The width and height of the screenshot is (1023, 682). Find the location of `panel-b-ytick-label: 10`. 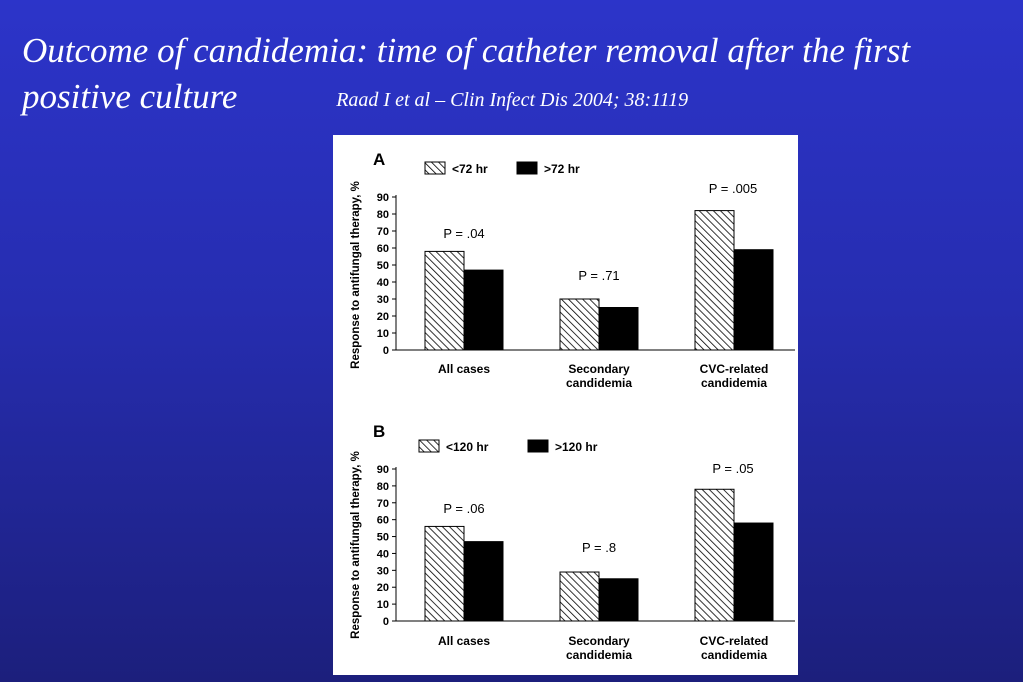

panel-b-ytick-label: 10 is located at coordinates (383, 605).